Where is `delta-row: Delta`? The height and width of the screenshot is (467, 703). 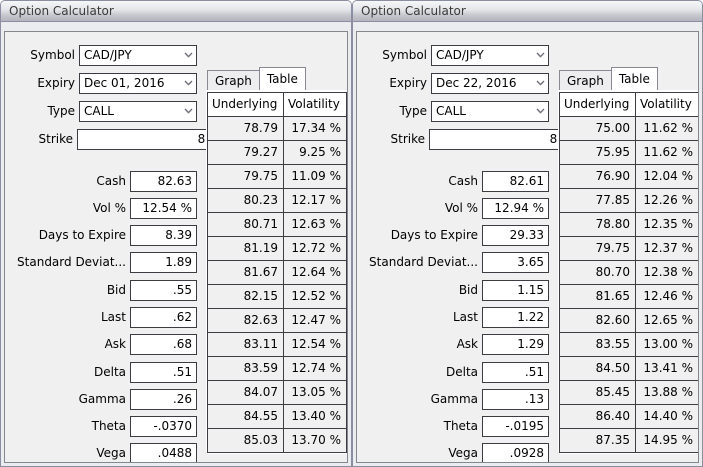
delta-row: Delta is located at coordinates (453, 372).